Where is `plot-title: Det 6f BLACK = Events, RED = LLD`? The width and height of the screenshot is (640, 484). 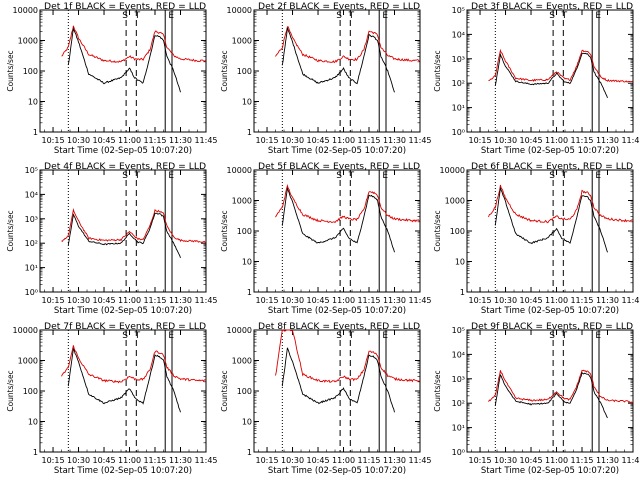 plot-title: Det 6f BLACK = Events, RED = LLD is located at coordinates (552, 166).